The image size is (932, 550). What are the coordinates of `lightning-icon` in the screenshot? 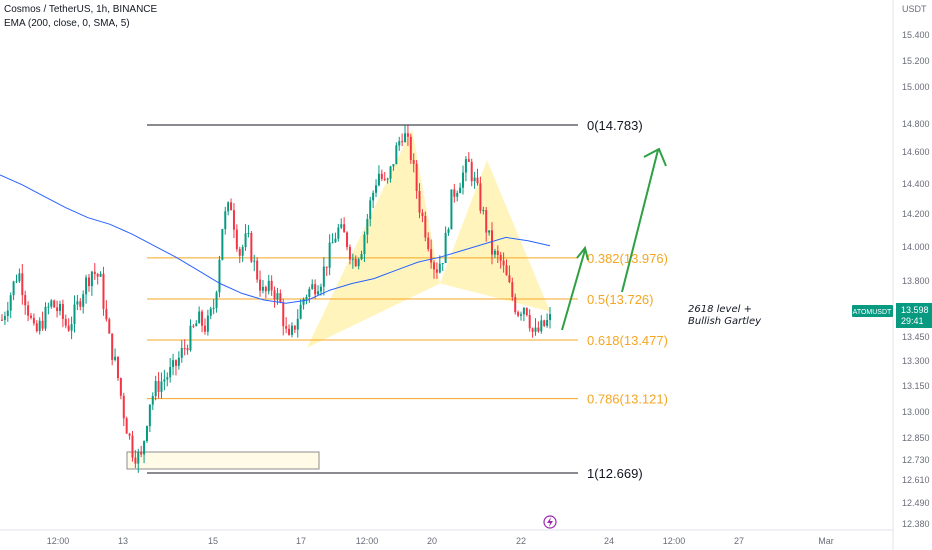 It's located at (550, 522).